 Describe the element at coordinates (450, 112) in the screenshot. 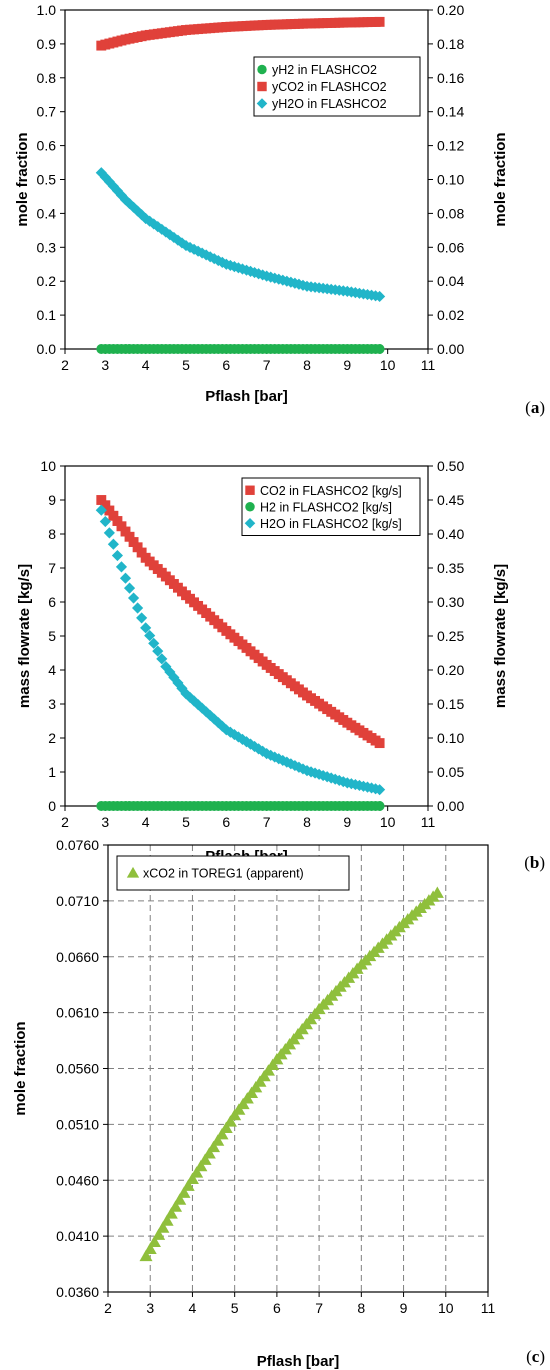

I see `y-right-tick-label: 0.14` at that location.